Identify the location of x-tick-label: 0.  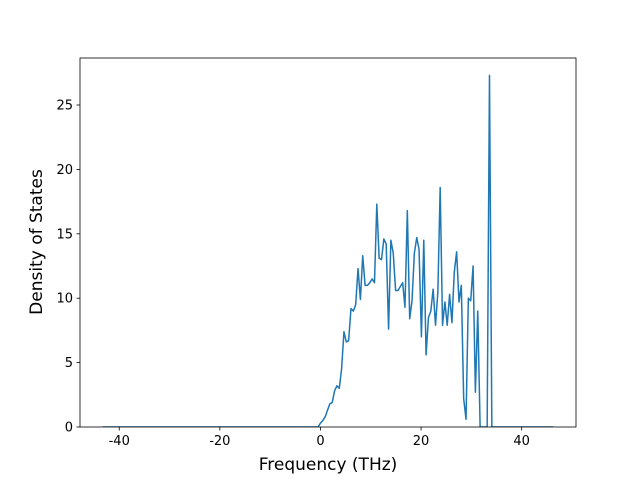
(320, 441).